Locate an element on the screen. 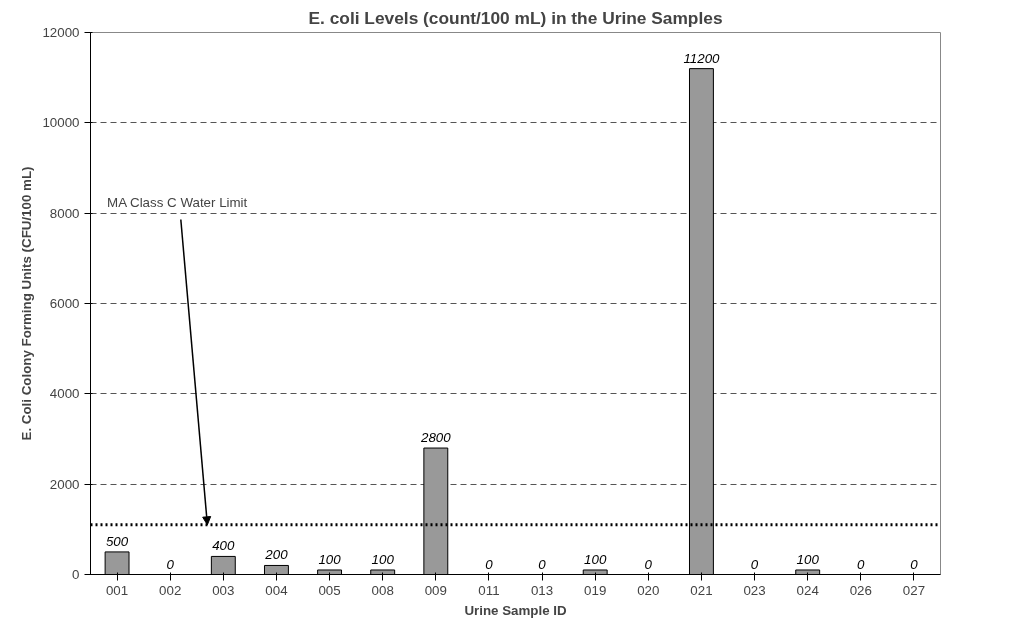  y-tick-label: 4000 is located at coordinates (64, 394).